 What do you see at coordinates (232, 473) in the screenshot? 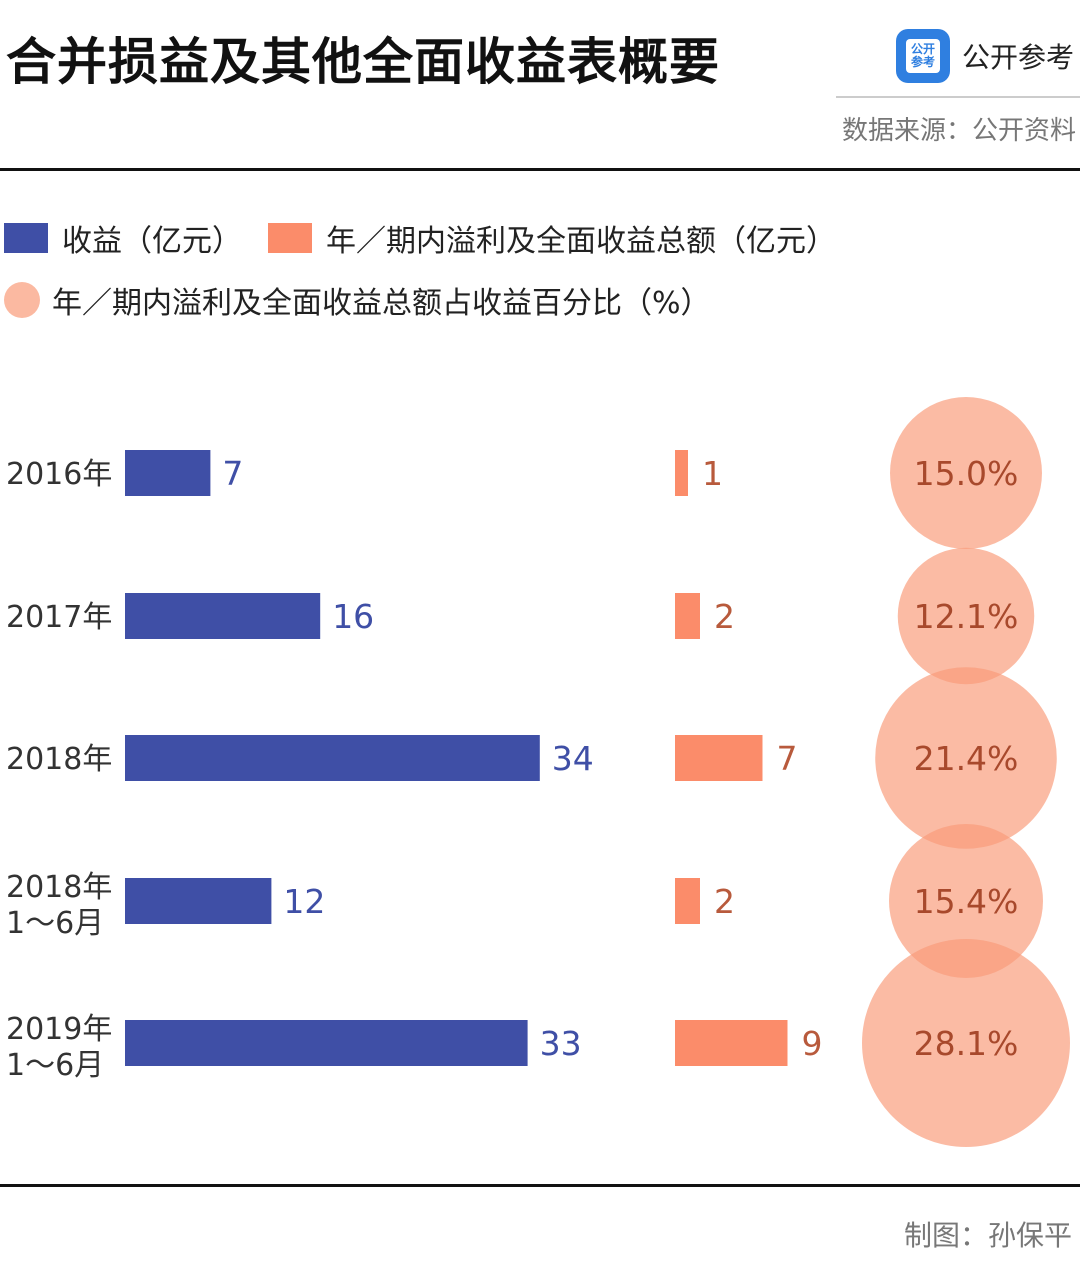
I see `revenue-value-label: 7` at bounding box center [232, 473].